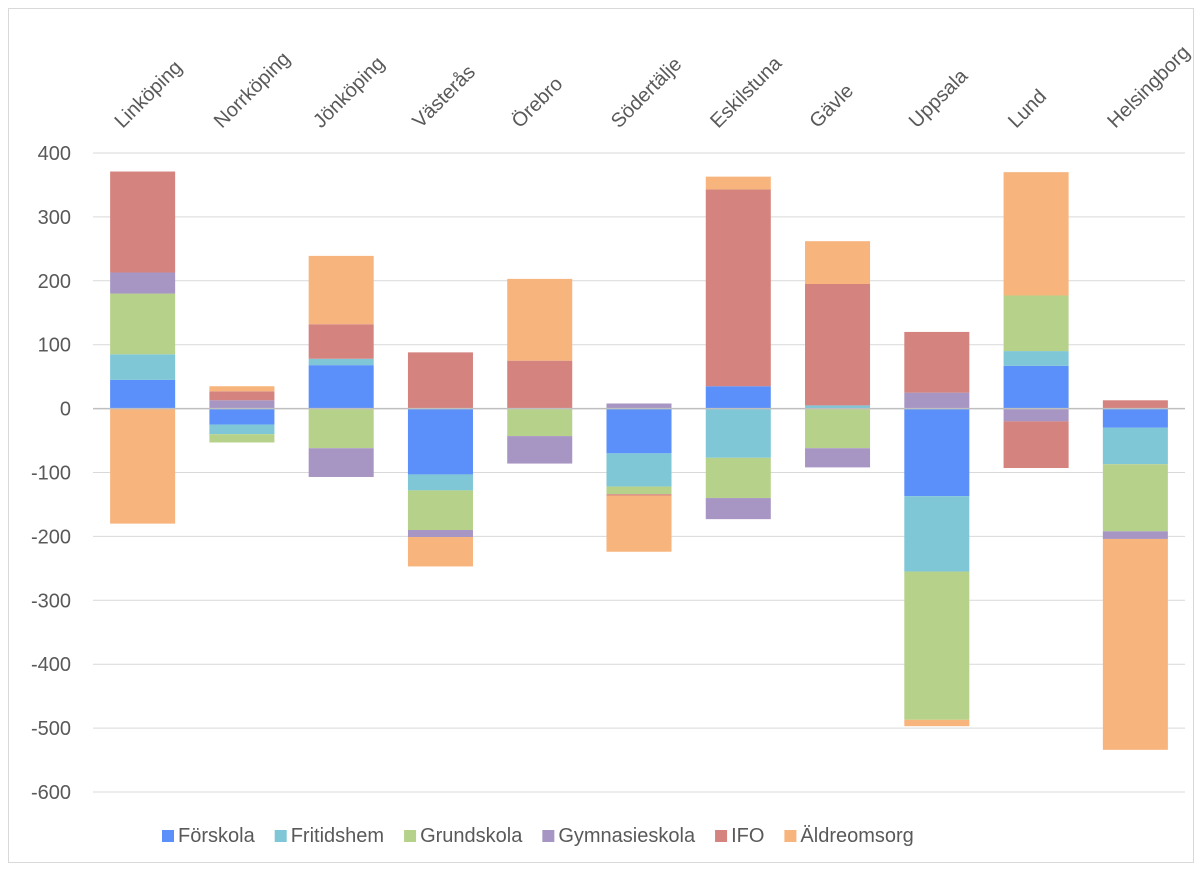  I want to click on bar-gavle-gymnasieskola, so click(838, 458).